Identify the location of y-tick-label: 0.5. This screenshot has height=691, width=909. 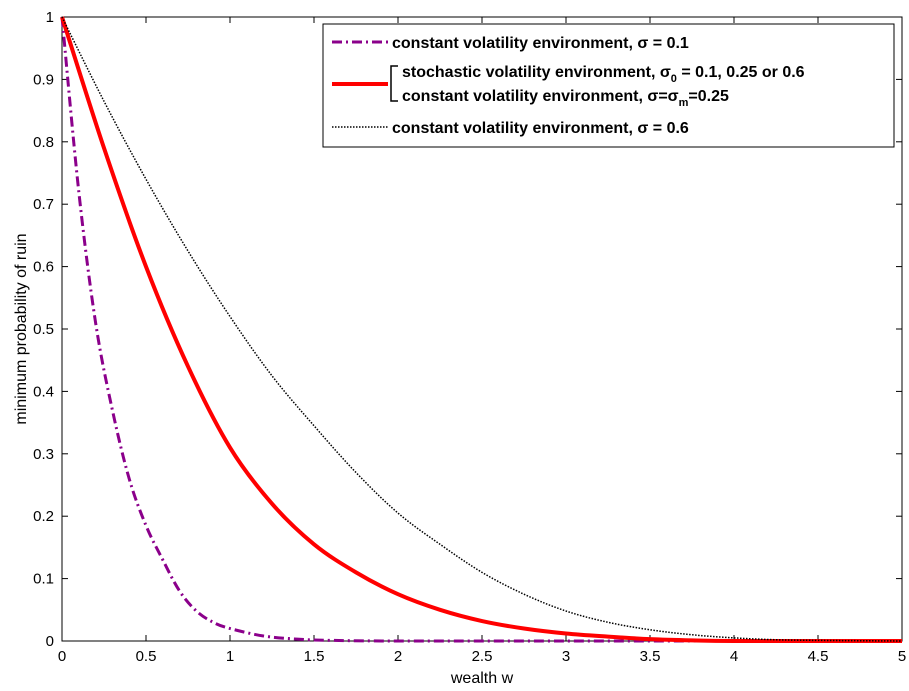
(43, 329).